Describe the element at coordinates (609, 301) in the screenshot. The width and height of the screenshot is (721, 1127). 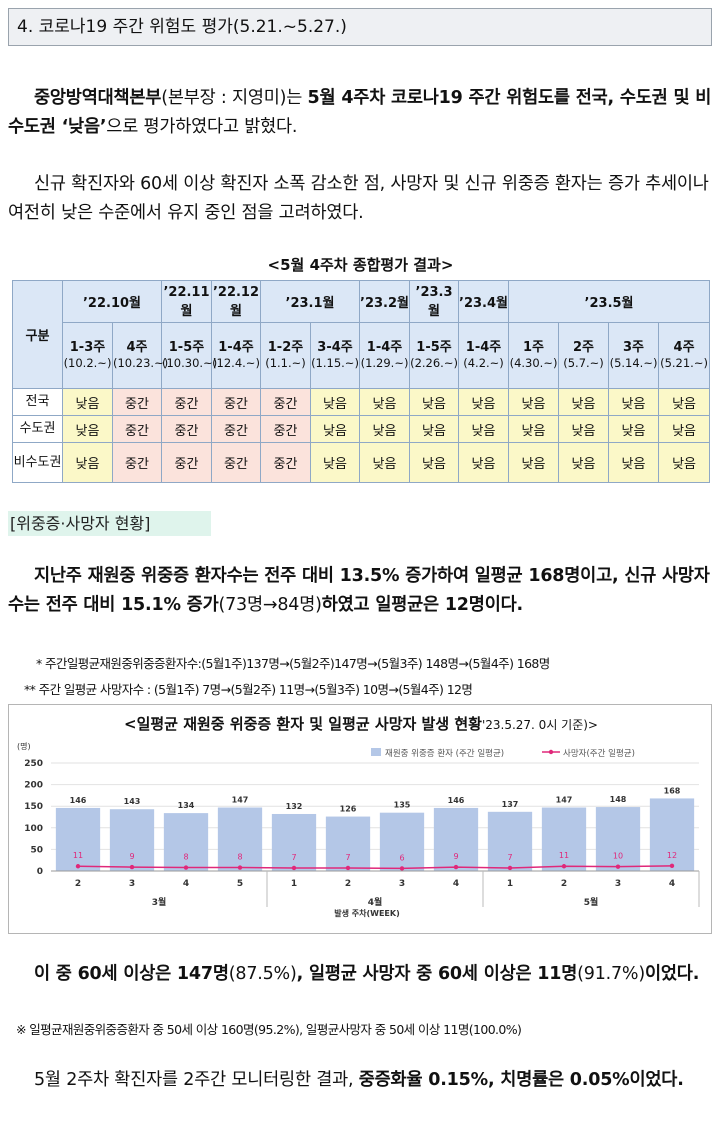
I see `month-header: ’23.5월` at that location.